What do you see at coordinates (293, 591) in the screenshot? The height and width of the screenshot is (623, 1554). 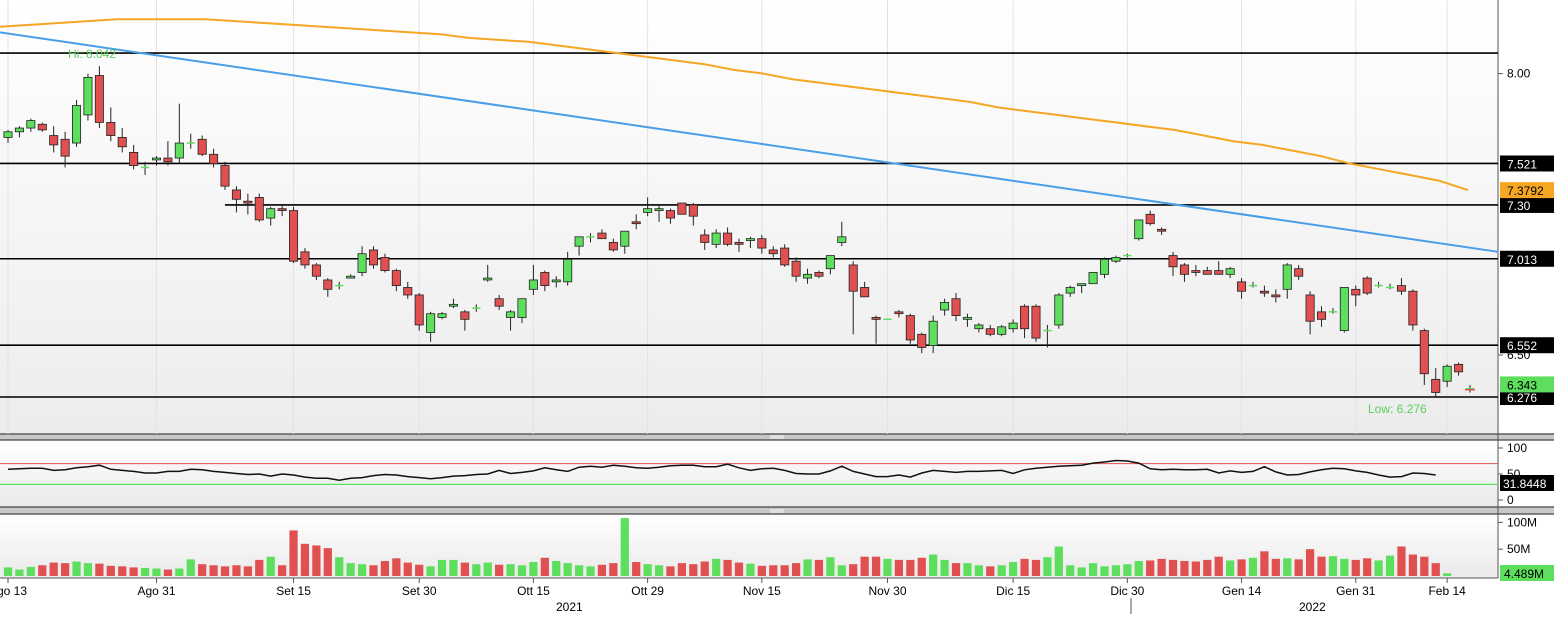 I see `x-tick-label: Set 15` at bounding box center [293, 591].